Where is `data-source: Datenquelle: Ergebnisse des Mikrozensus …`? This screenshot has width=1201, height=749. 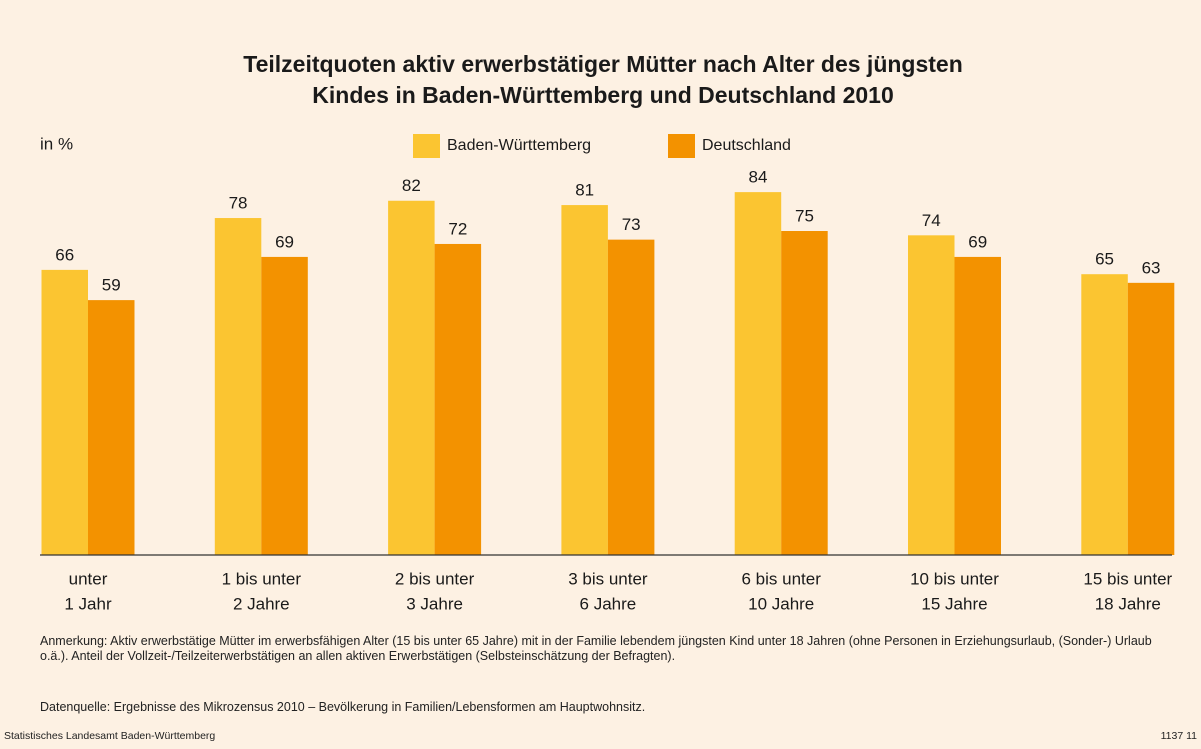 data-source: Datenquelle: Ergebnisse des Mikrozensus … is located at coordinates (343, 707).